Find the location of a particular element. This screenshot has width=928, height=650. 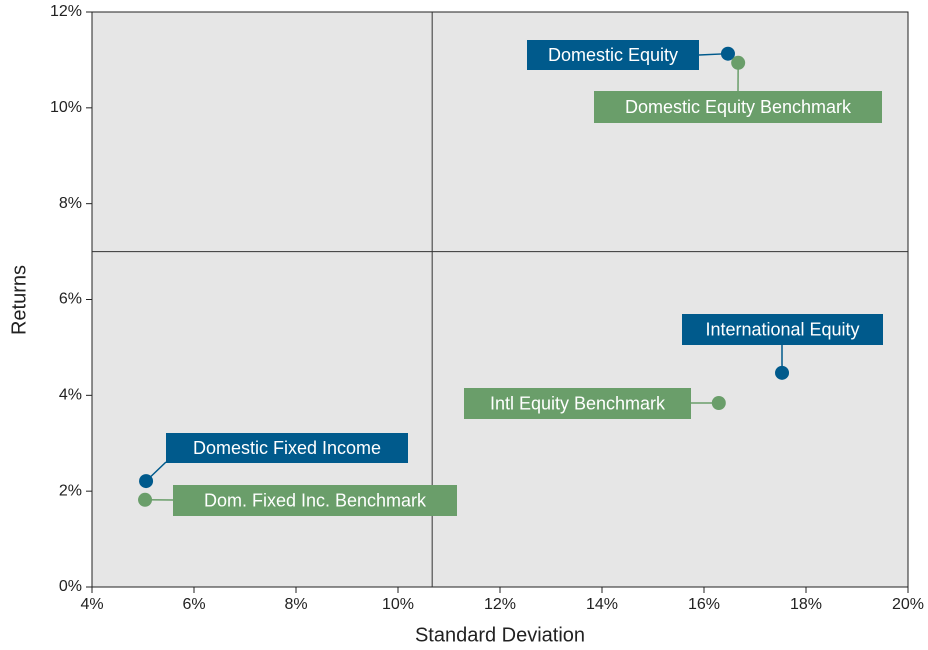

x-tick-label: 4% is located at coordinates (91, 604).